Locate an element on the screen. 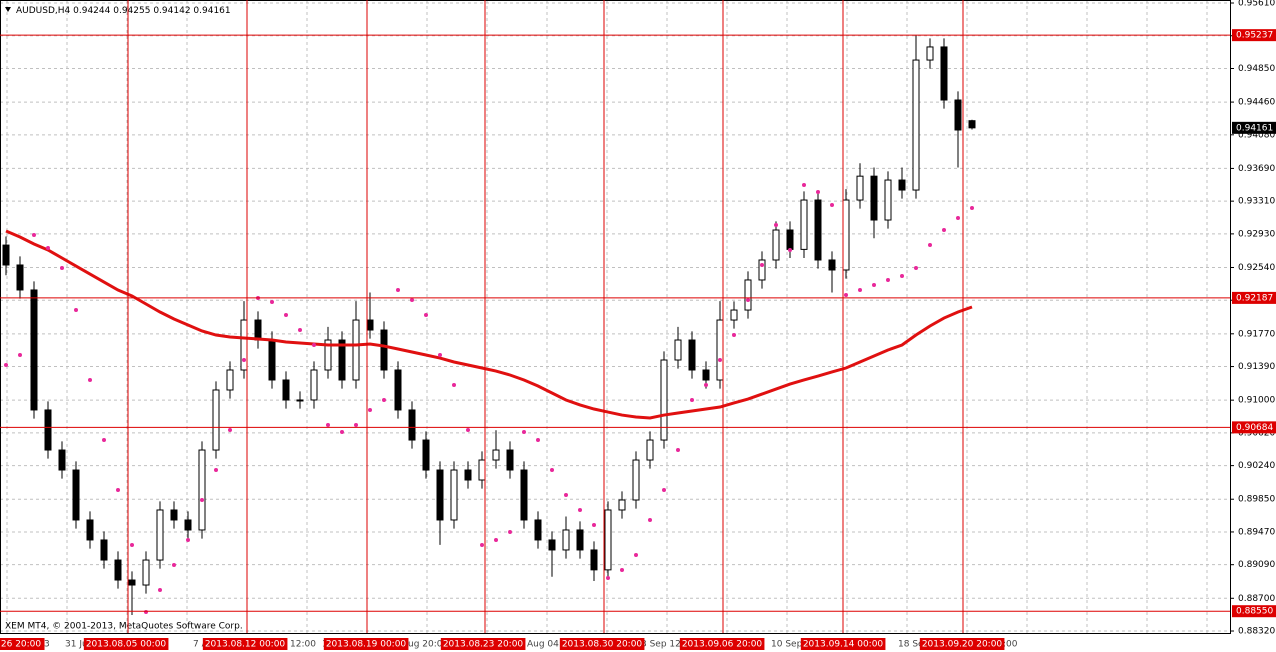 The width and height of the screenshot is (1276, 652). x-tick-label: 3 Sep 12: is located at coordinates (662, 645).